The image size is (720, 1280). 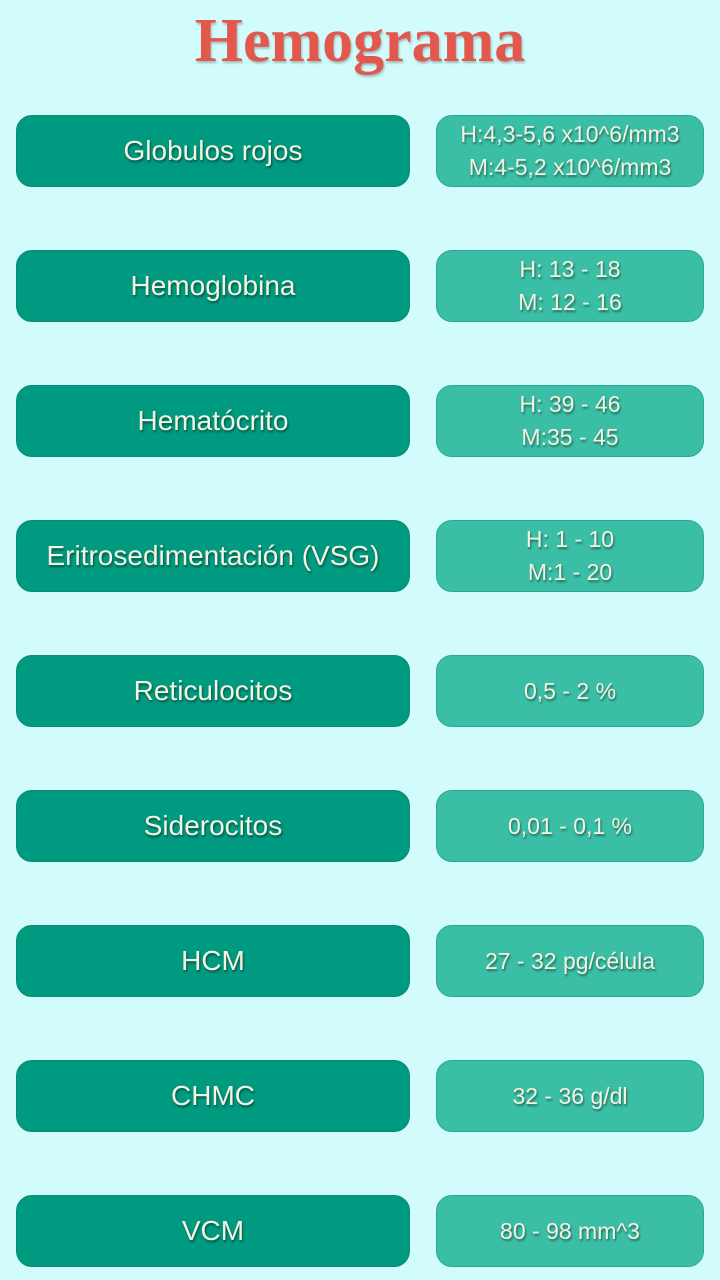 I want to click on parameter-row: Hematócrito H: 39 - 46 M:35 - 45, so click(x=360, y=421).